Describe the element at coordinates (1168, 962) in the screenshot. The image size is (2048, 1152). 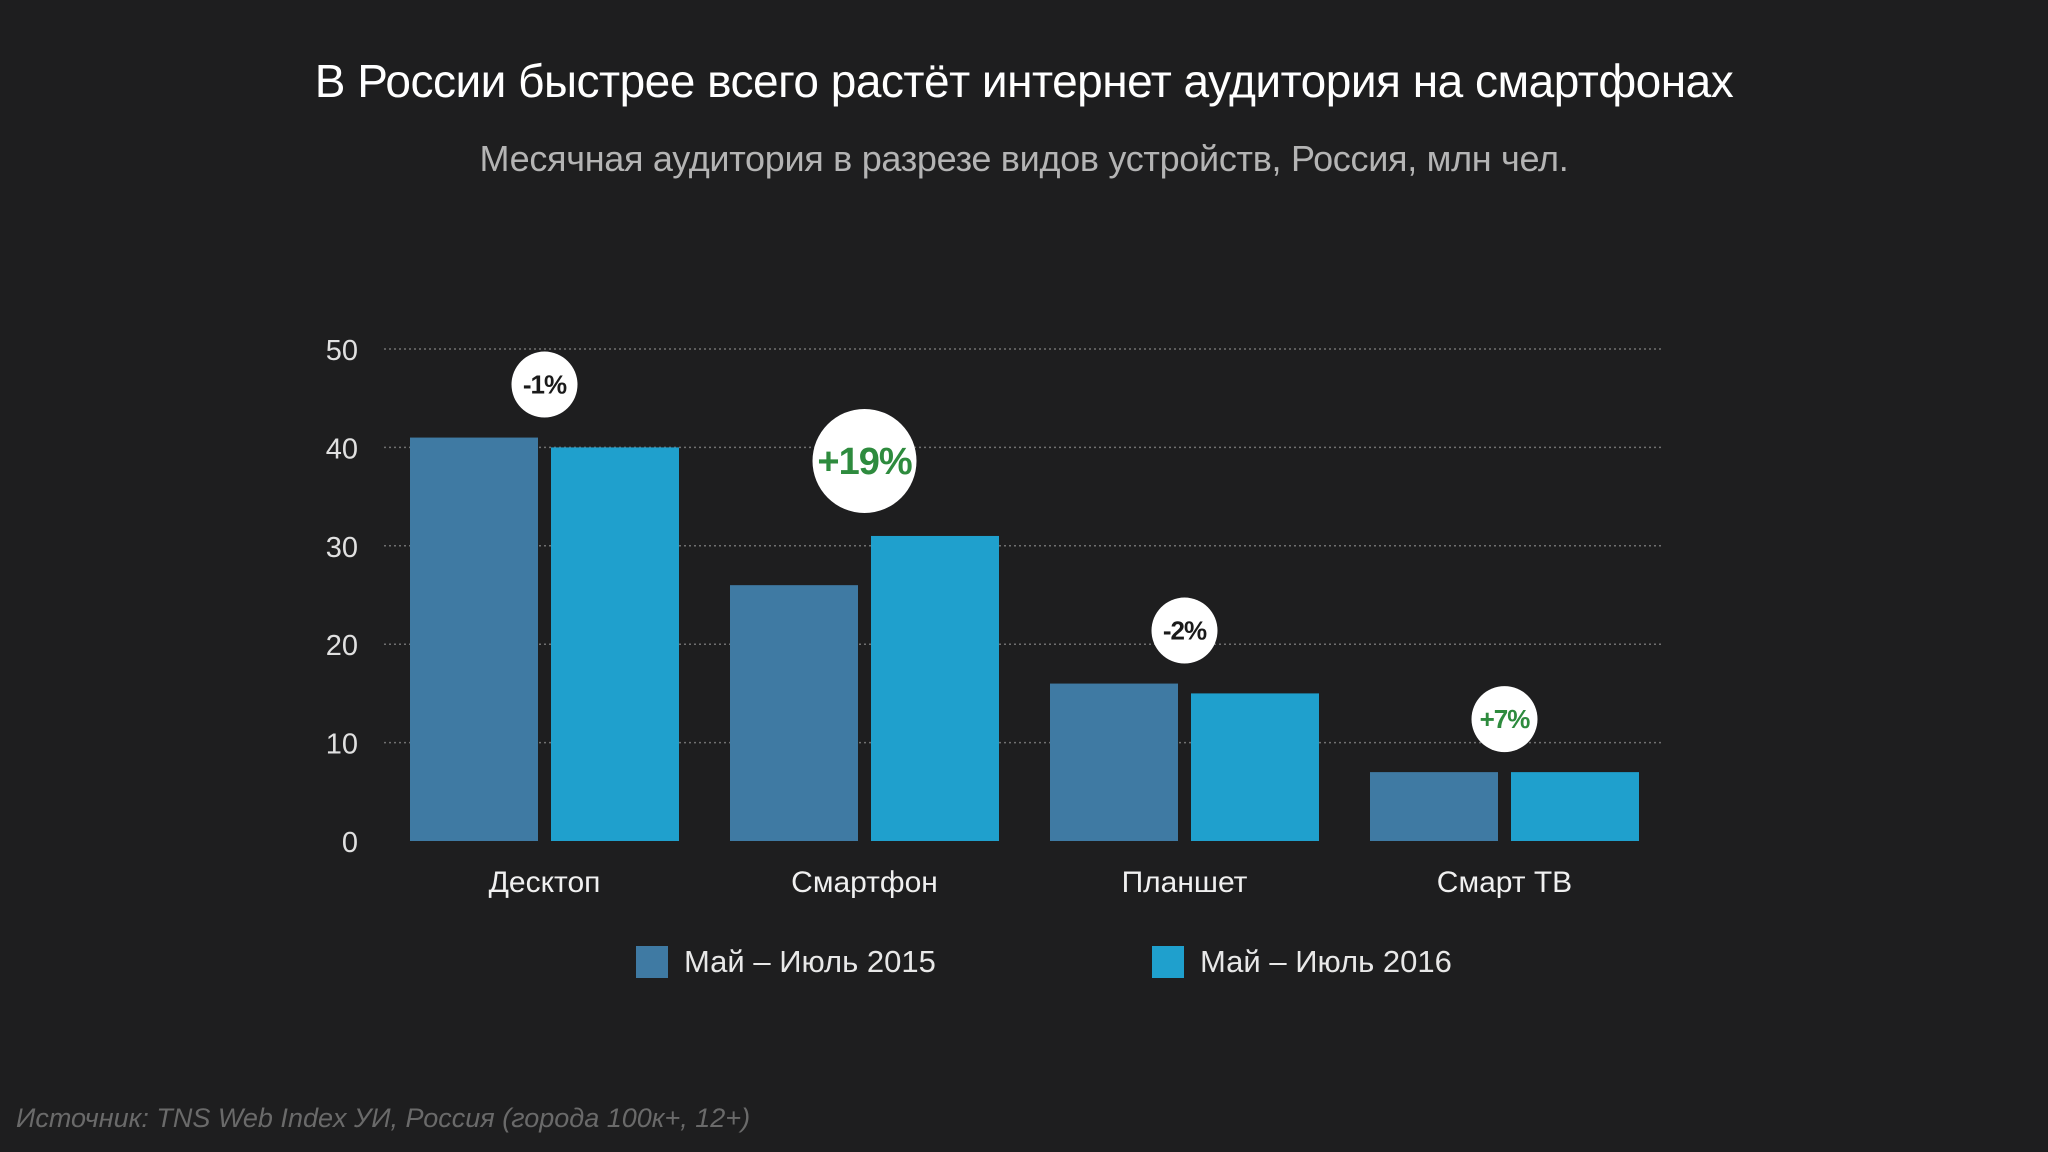
I see `legend-swatch-2016` at that location.